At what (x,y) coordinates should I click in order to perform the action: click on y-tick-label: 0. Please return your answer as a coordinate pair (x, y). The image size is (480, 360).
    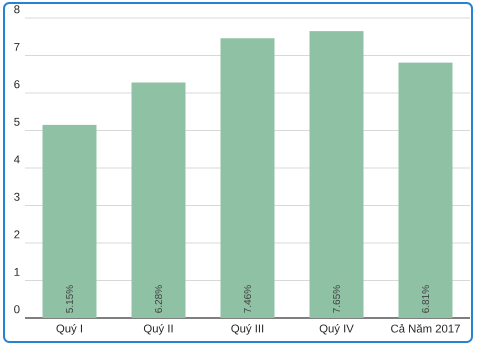
    Looking at the image, I should click on (17, 309).